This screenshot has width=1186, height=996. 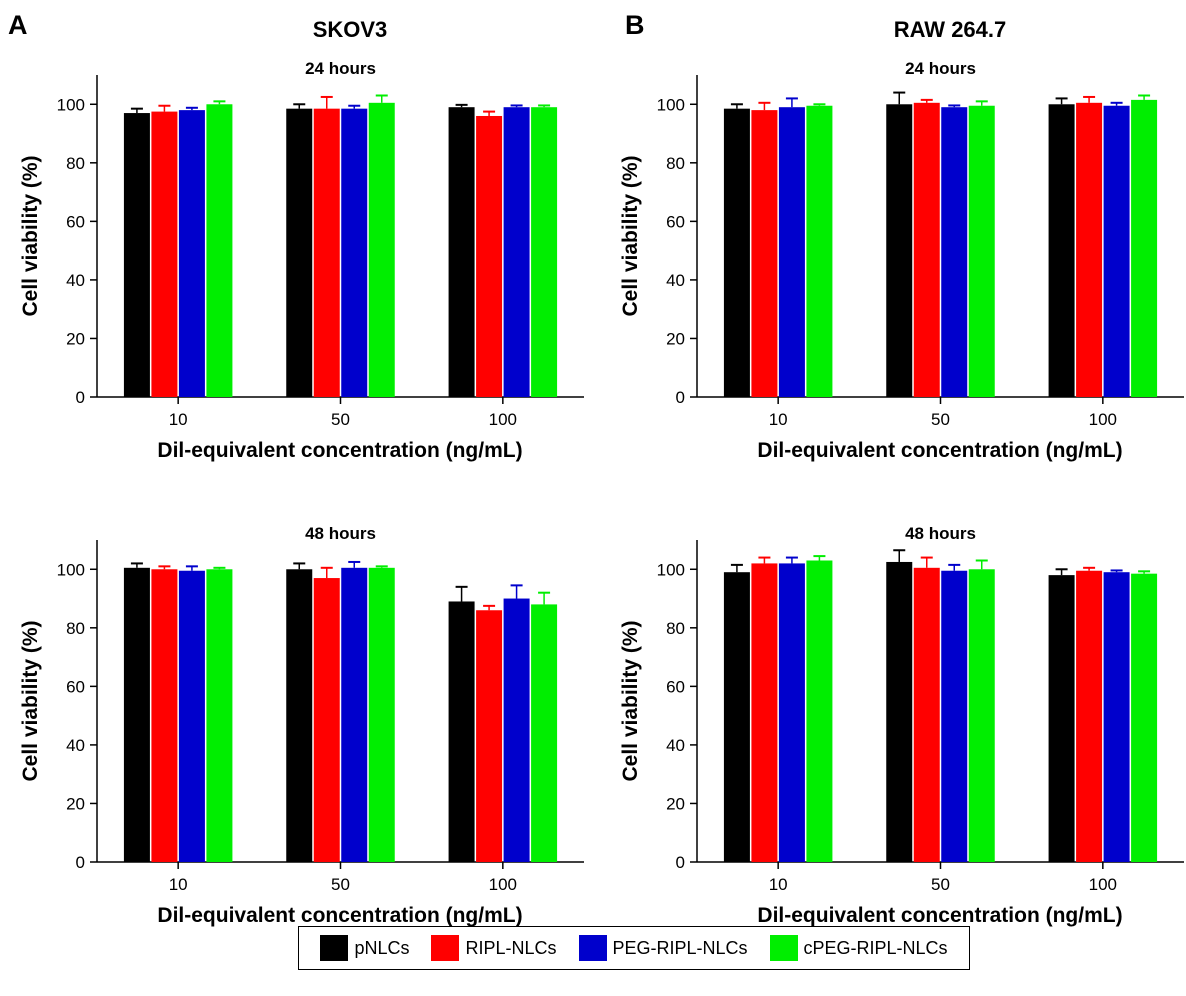 What do you see at coordinates (875, 947) in the screenshot?
I see `legend-label-cpeg-ripl-nlcs: cPEG-RIPL-NLCs` at bounding box center [875, 947].